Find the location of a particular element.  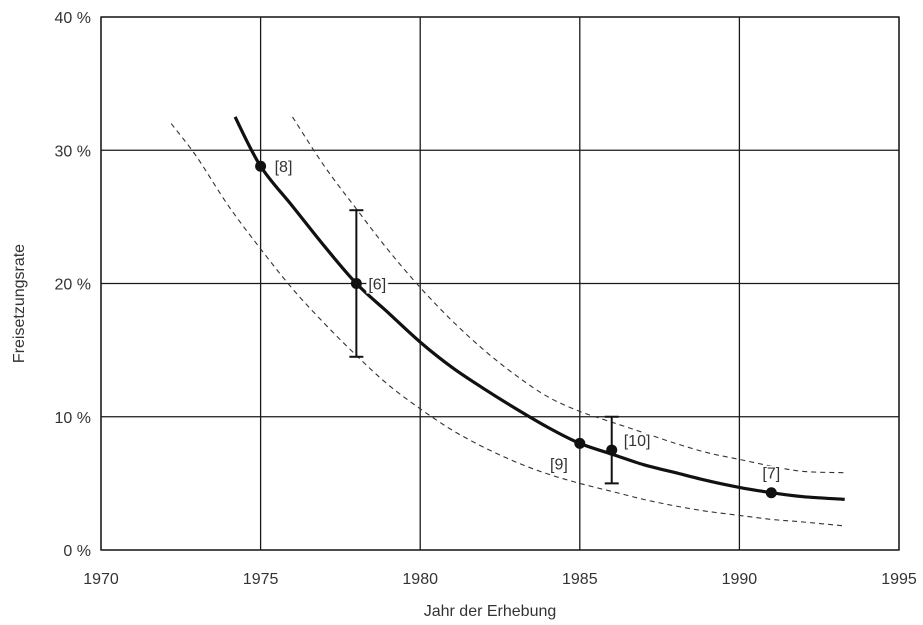

y-tick-label-2: 20 % is located at coordinates (73, 285).